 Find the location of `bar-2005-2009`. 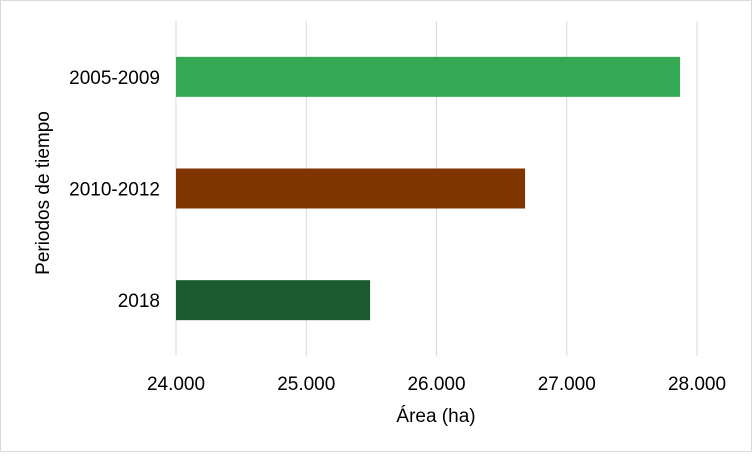

bar-2005-2009 is located at coordinates (428, 76).